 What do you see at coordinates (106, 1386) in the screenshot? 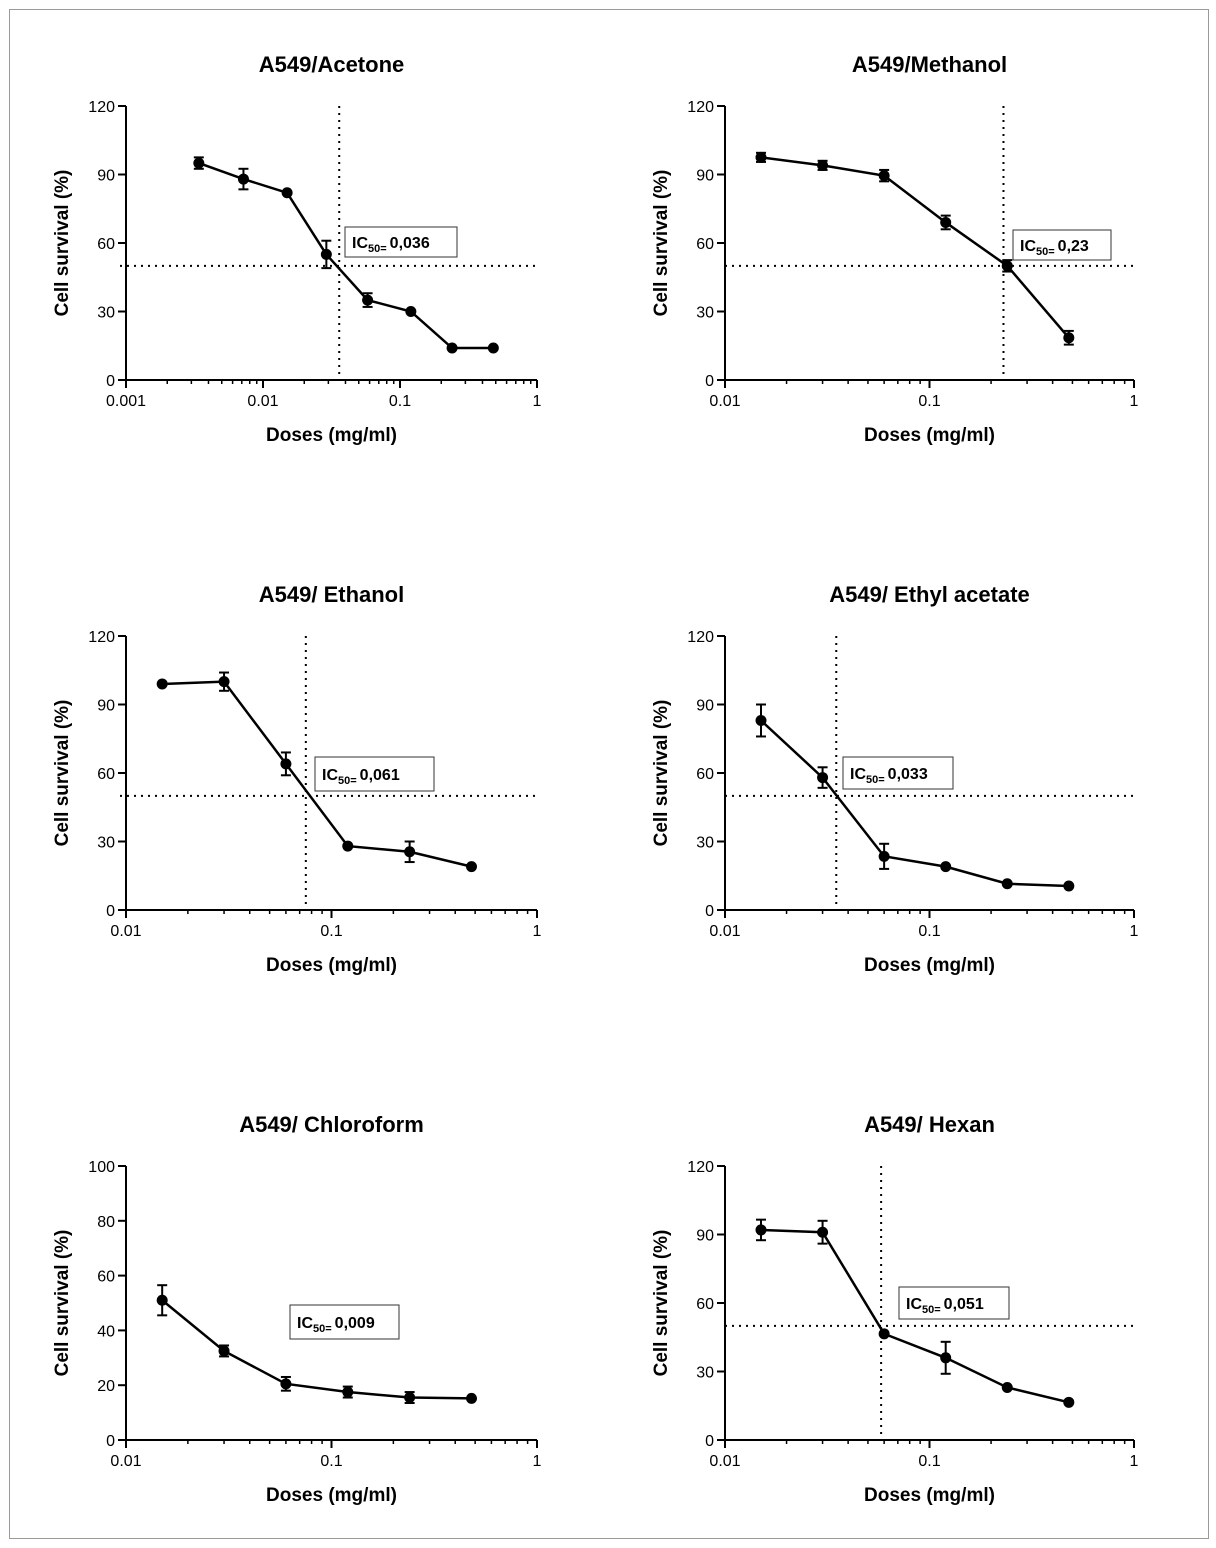
I see `y-tick-label: 20` at bounding box center [106, 1386].